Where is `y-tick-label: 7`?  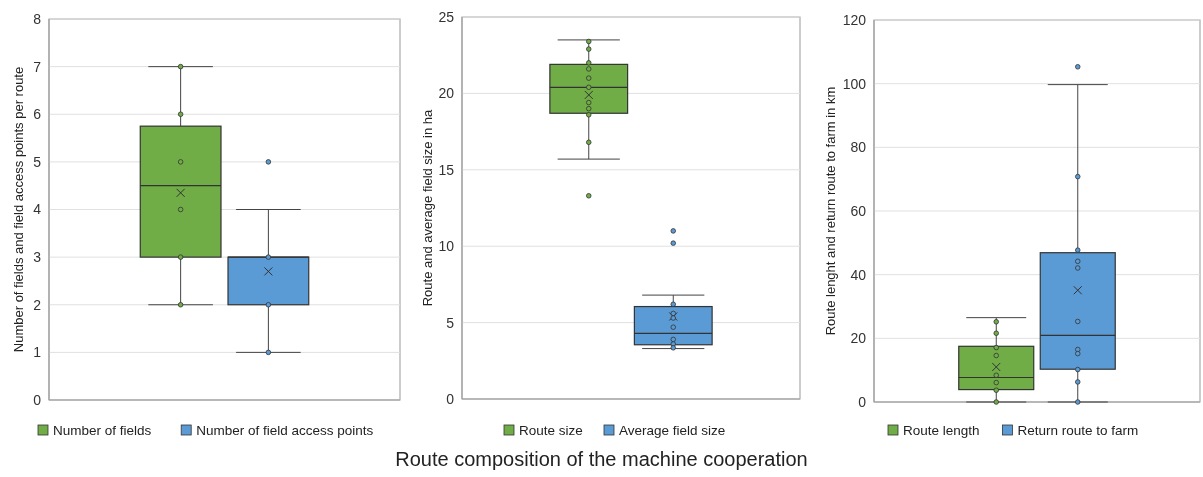
y-tick-label: 7 is located at coordinates (37, 66).